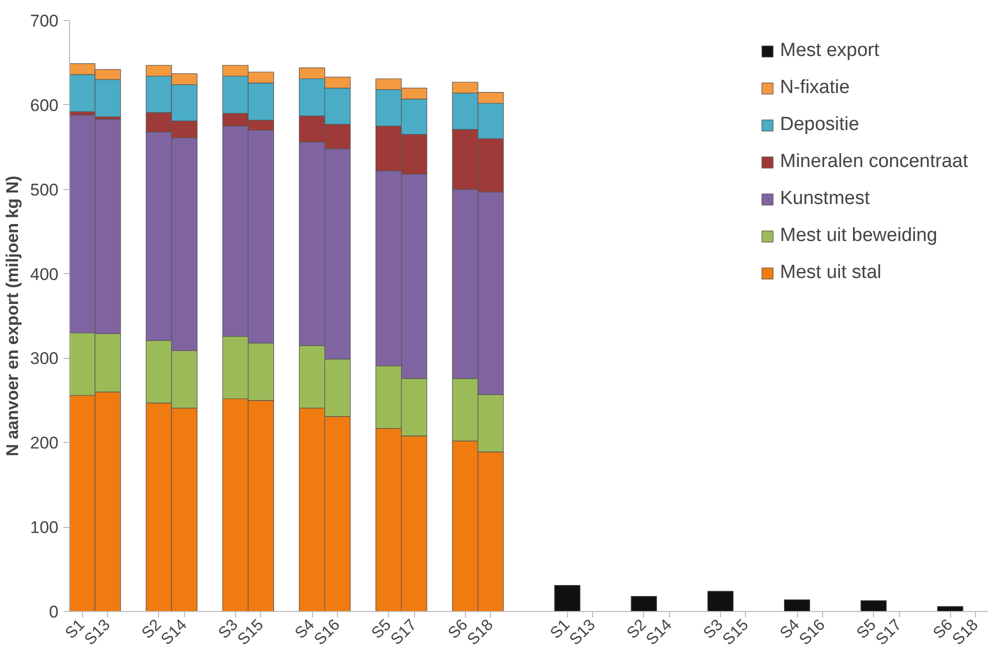 This screenshot has width=988, height=657. What do you see at coordinates (44, 21) in the screenshot?
I see `y-tick-label: 700` at bounding box center [44, 21].